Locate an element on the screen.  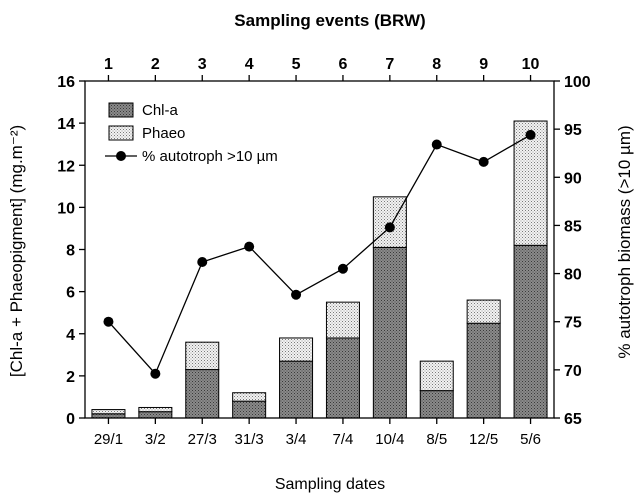
legend-marker-autotroph is located at coordinates (121, 156).